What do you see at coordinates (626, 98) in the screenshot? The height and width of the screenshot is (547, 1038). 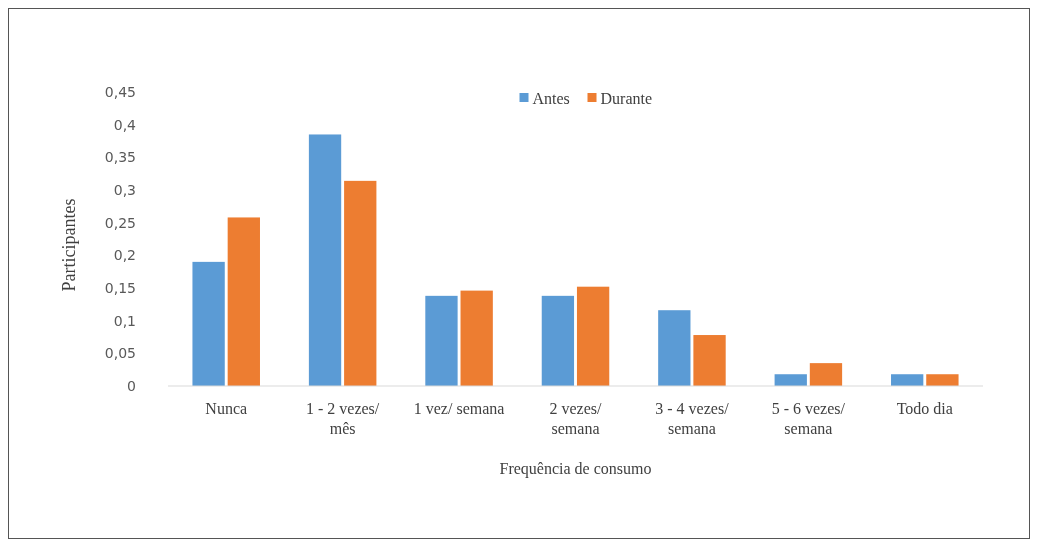 I see `legend-label: Durante` at bounding box center [626, 98].